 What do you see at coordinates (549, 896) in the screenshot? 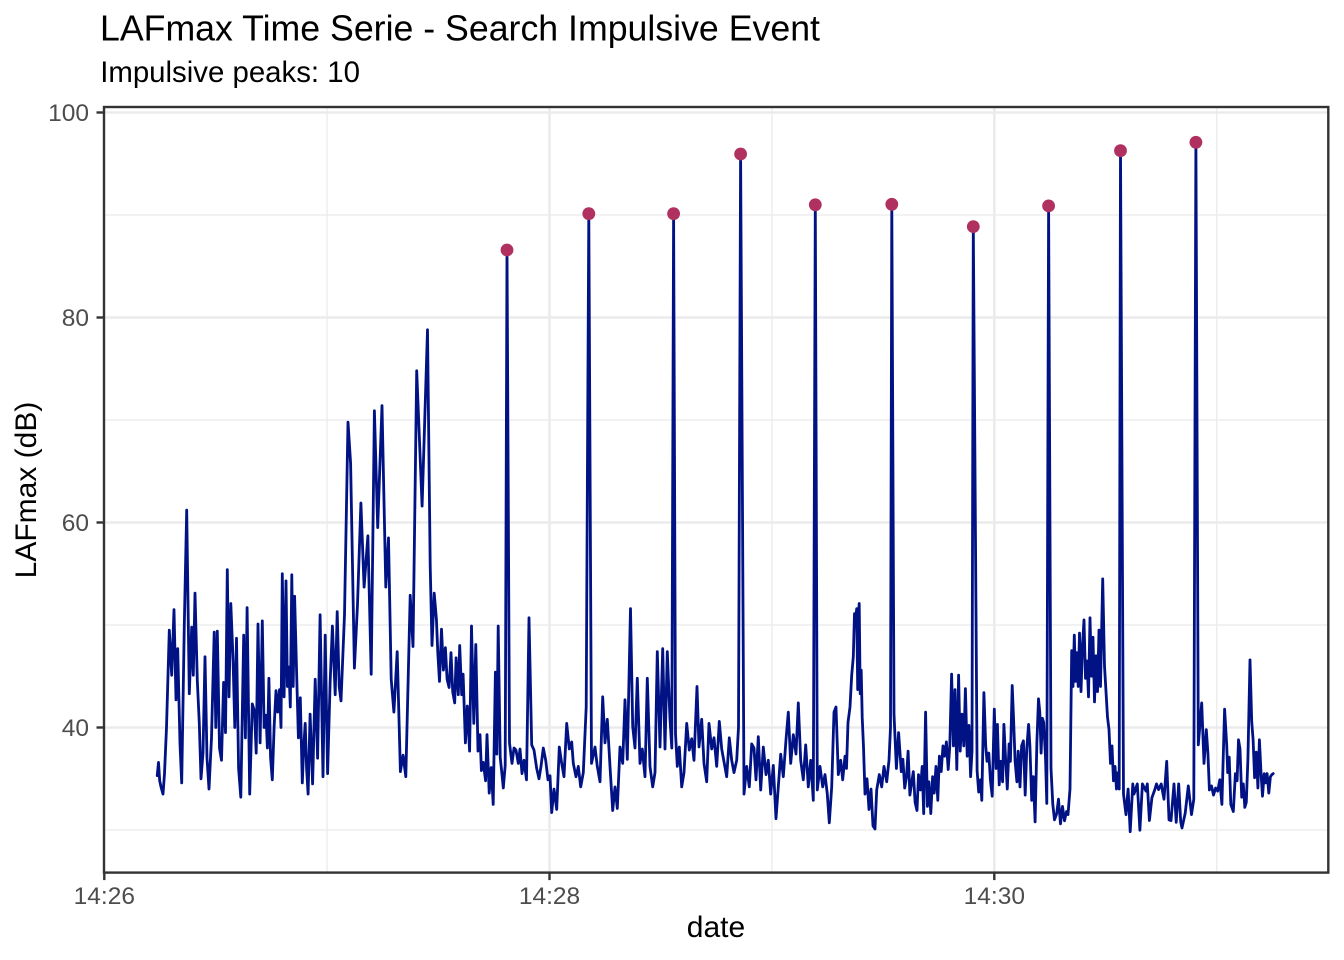
I see `svg-text: 14:28` at bounding box center [549, 896].